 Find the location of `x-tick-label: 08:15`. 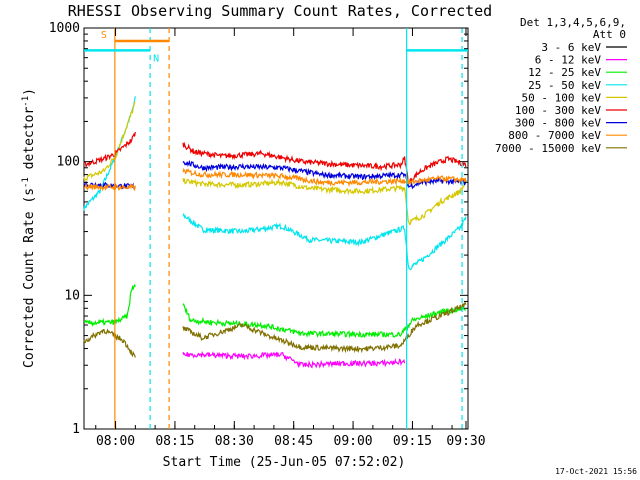

x-tick-label: 08:15 is located at coordinates (174, 441).